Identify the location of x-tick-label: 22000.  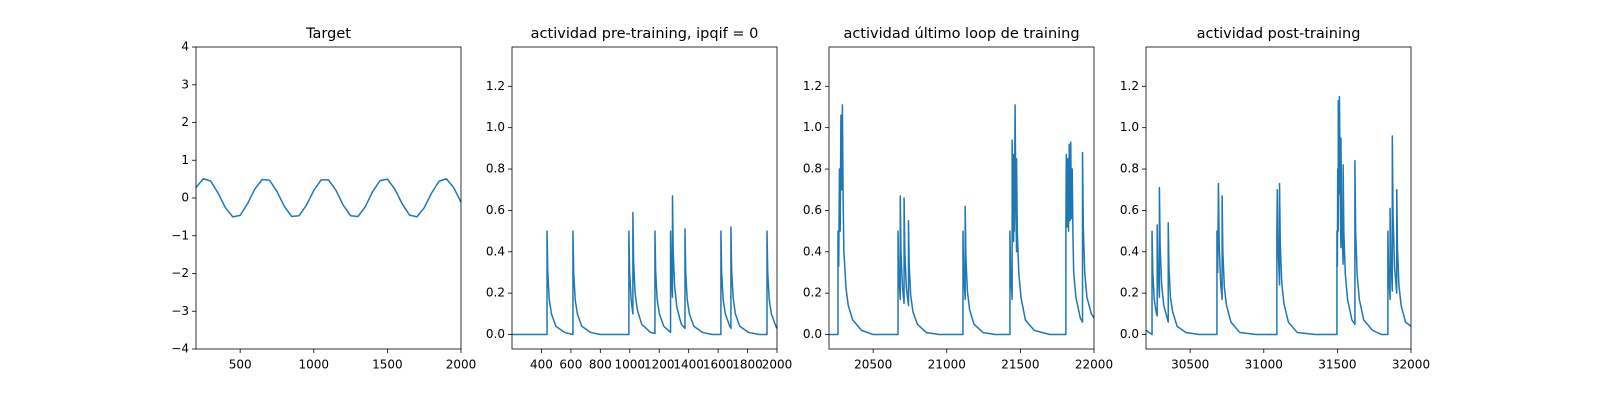
(1094, 365).